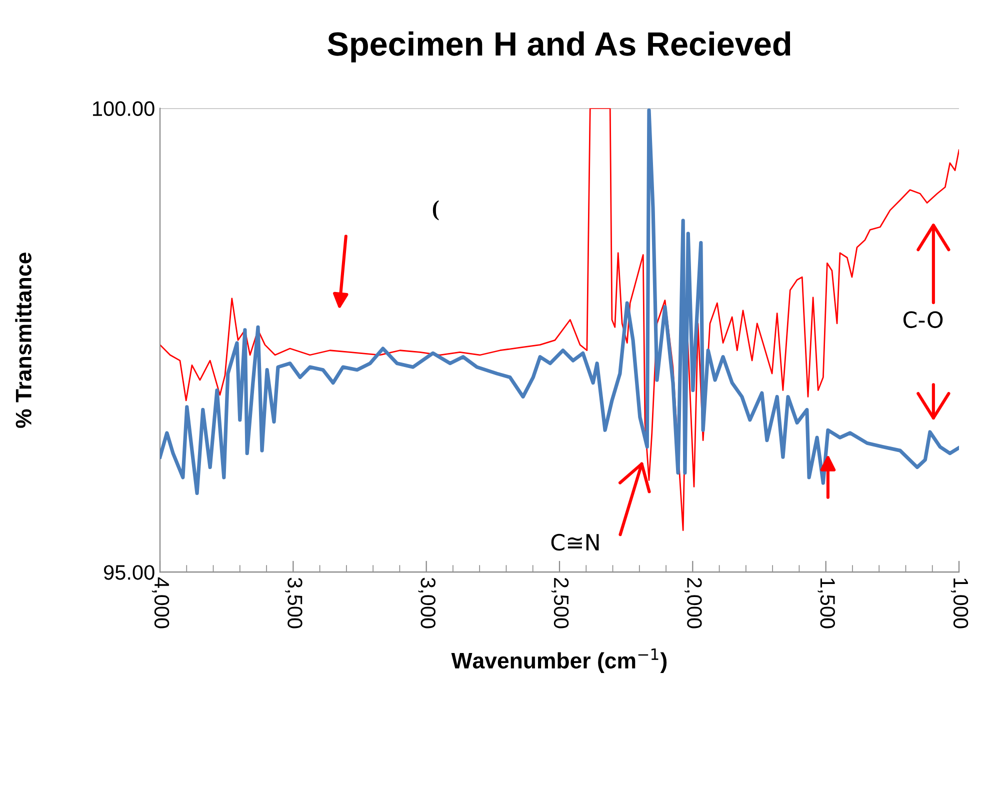 The height and width of the screenshot is (808, 1000). What do you see at coordinates (826, 603) in the screenshot?
I see `x-tick-label: 1,500` at bounding box center [826, 603].